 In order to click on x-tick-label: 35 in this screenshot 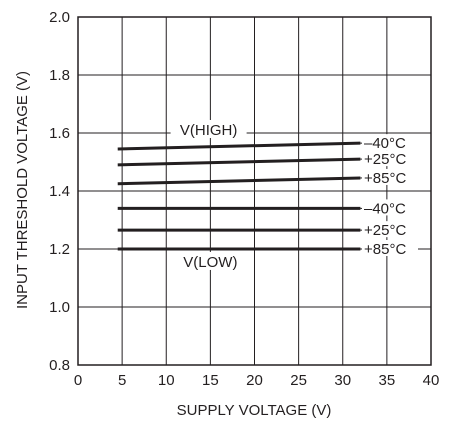, I will do `click(387, 380)`.